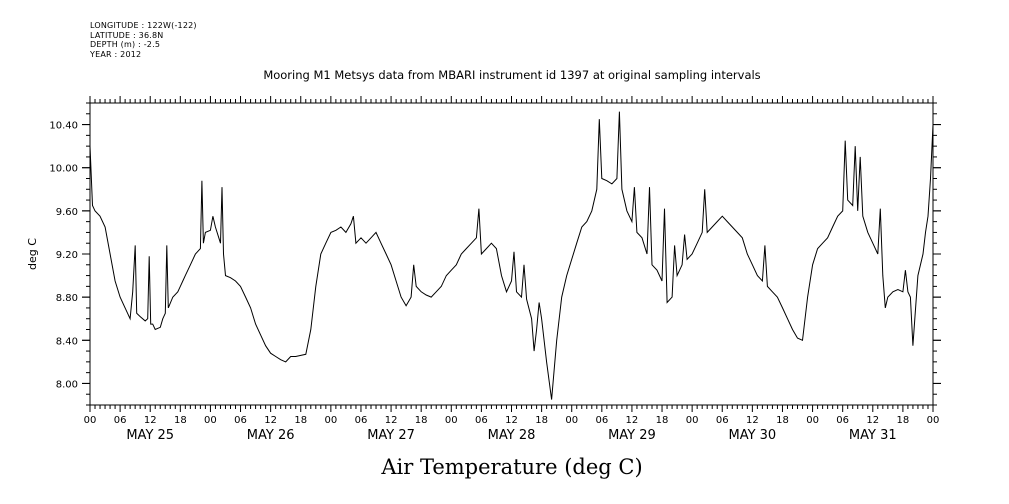 The width and height of the screenshot is (1009, 504). What do you see at coordinates (67, 341) in the screenshot?
I see `y-tick-label: 8.40` at bounding box center [67, 341].